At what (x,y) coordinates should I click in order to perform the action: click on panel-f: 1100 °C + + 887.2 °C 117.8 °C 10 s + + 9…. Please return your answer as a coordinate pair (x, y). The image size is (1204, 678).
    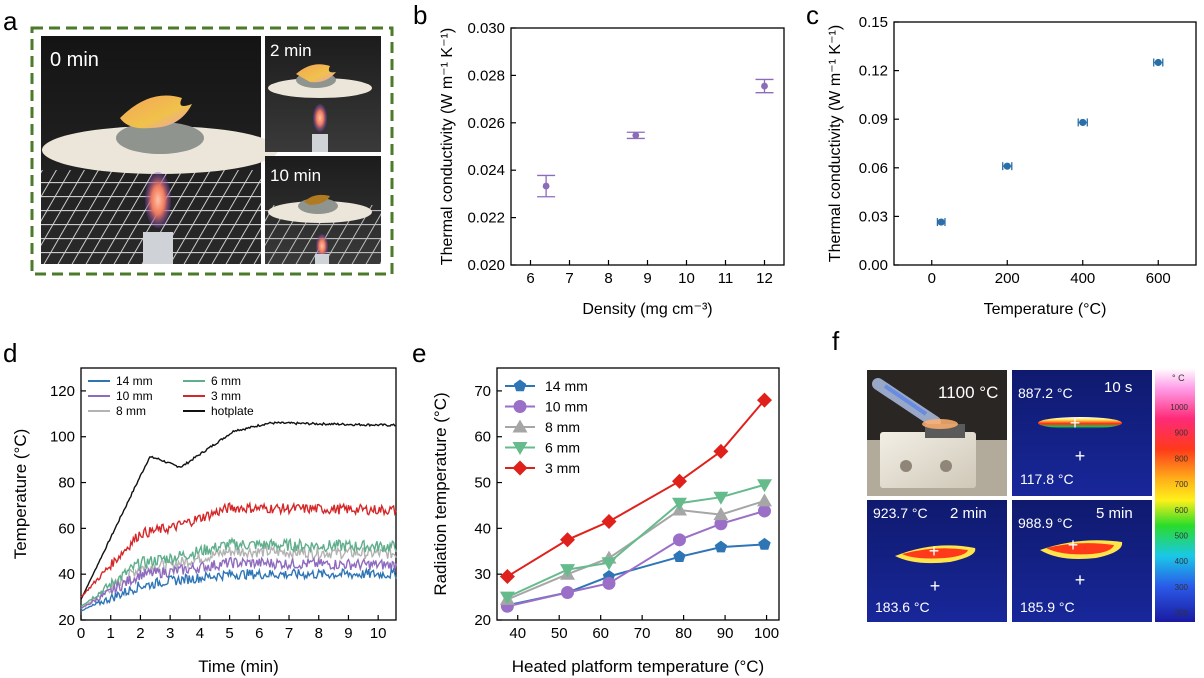
    Looking at the image, I should click on (1031, 495).